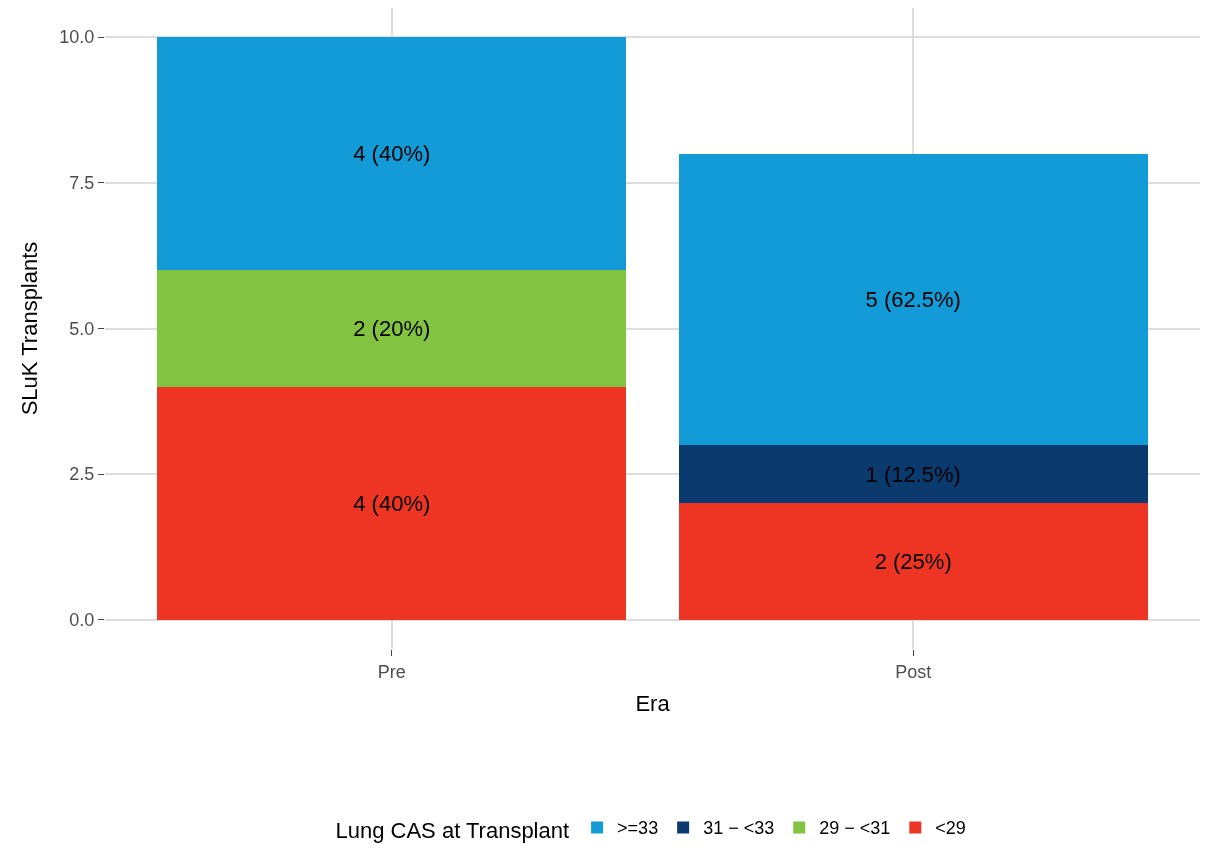  Describe the element at coordinates (950, 828) in the screenshot. I see `legend-label: <29` at that location.